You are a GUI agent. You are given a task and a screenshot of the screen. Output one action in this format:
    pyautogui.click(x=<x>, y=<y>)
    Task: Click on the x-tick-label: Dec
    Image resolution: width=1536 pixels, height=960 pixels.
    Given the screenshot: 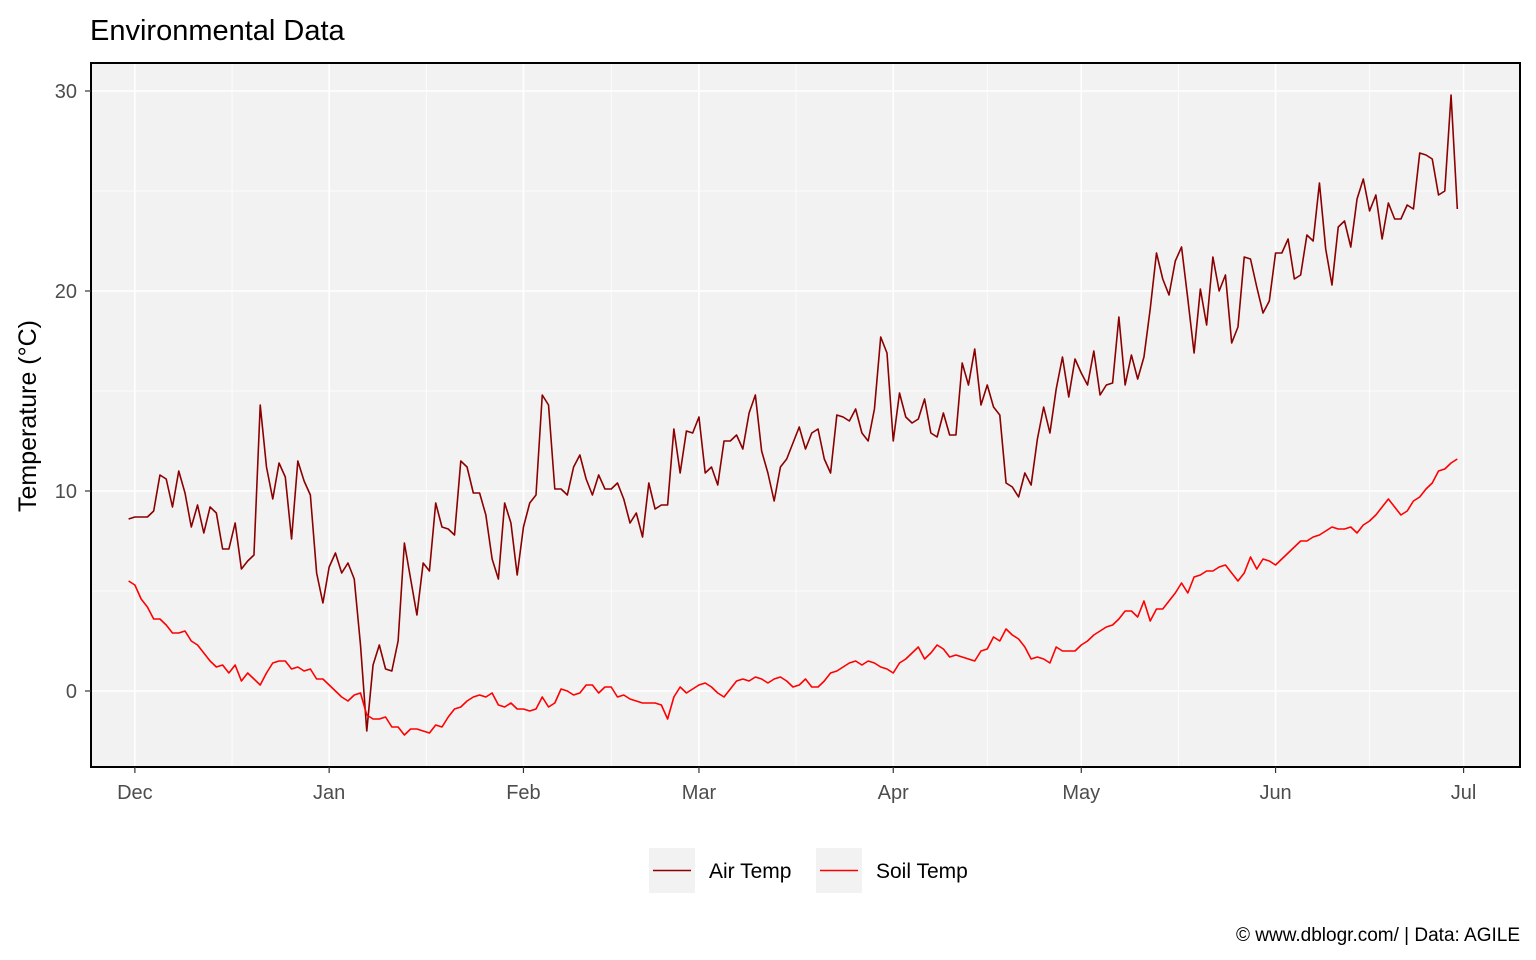 What is the action you would take?
    pyautogui.click(x=135, y=793)
    